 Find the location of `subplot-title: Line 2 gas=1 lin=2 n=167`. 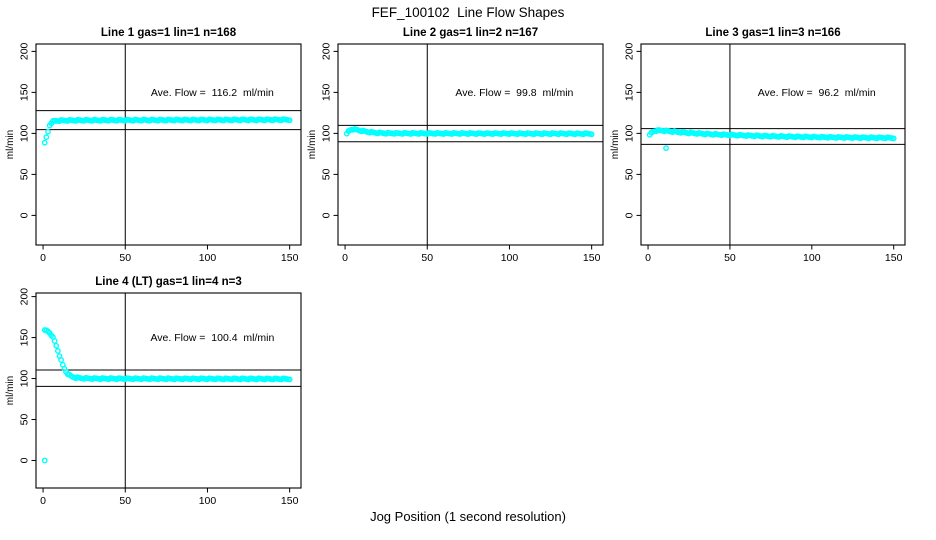

subplot-title: Line 2 gas=1 lin=2 n=167 is located at coordinates (470, 33).